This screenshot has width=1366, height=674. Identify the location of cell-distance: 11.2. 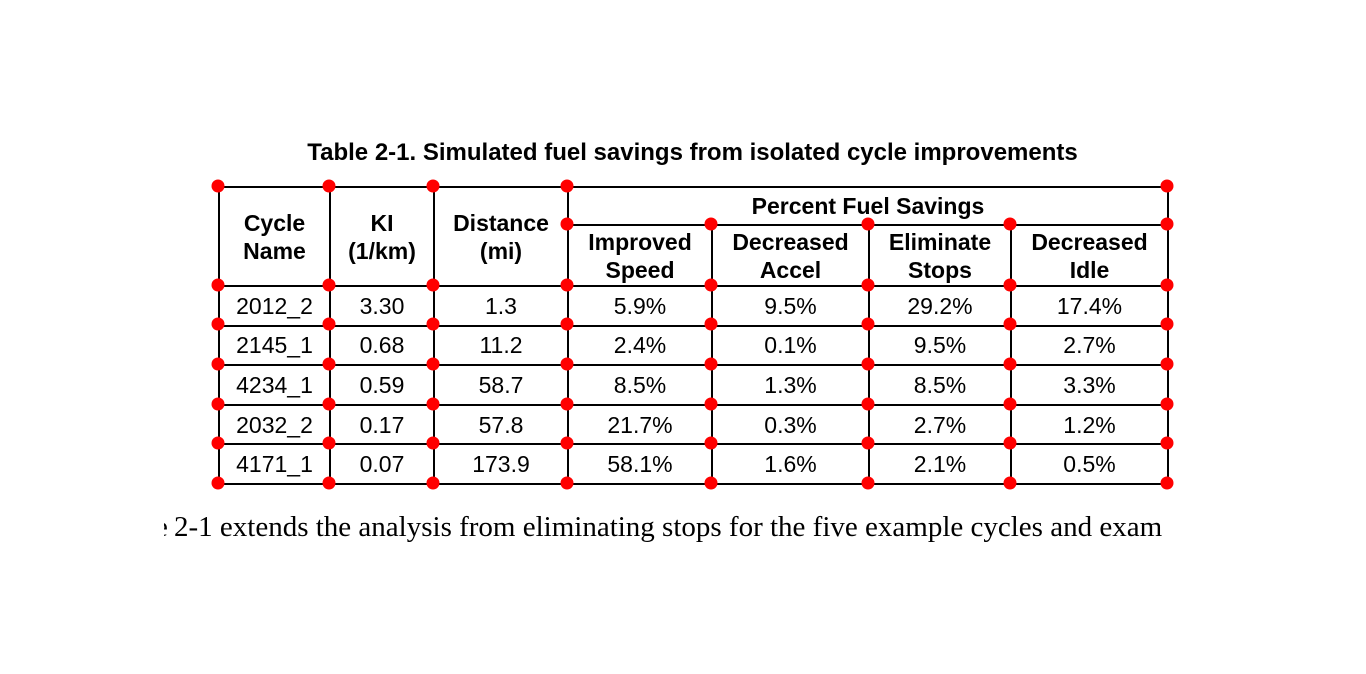
(501, 345).